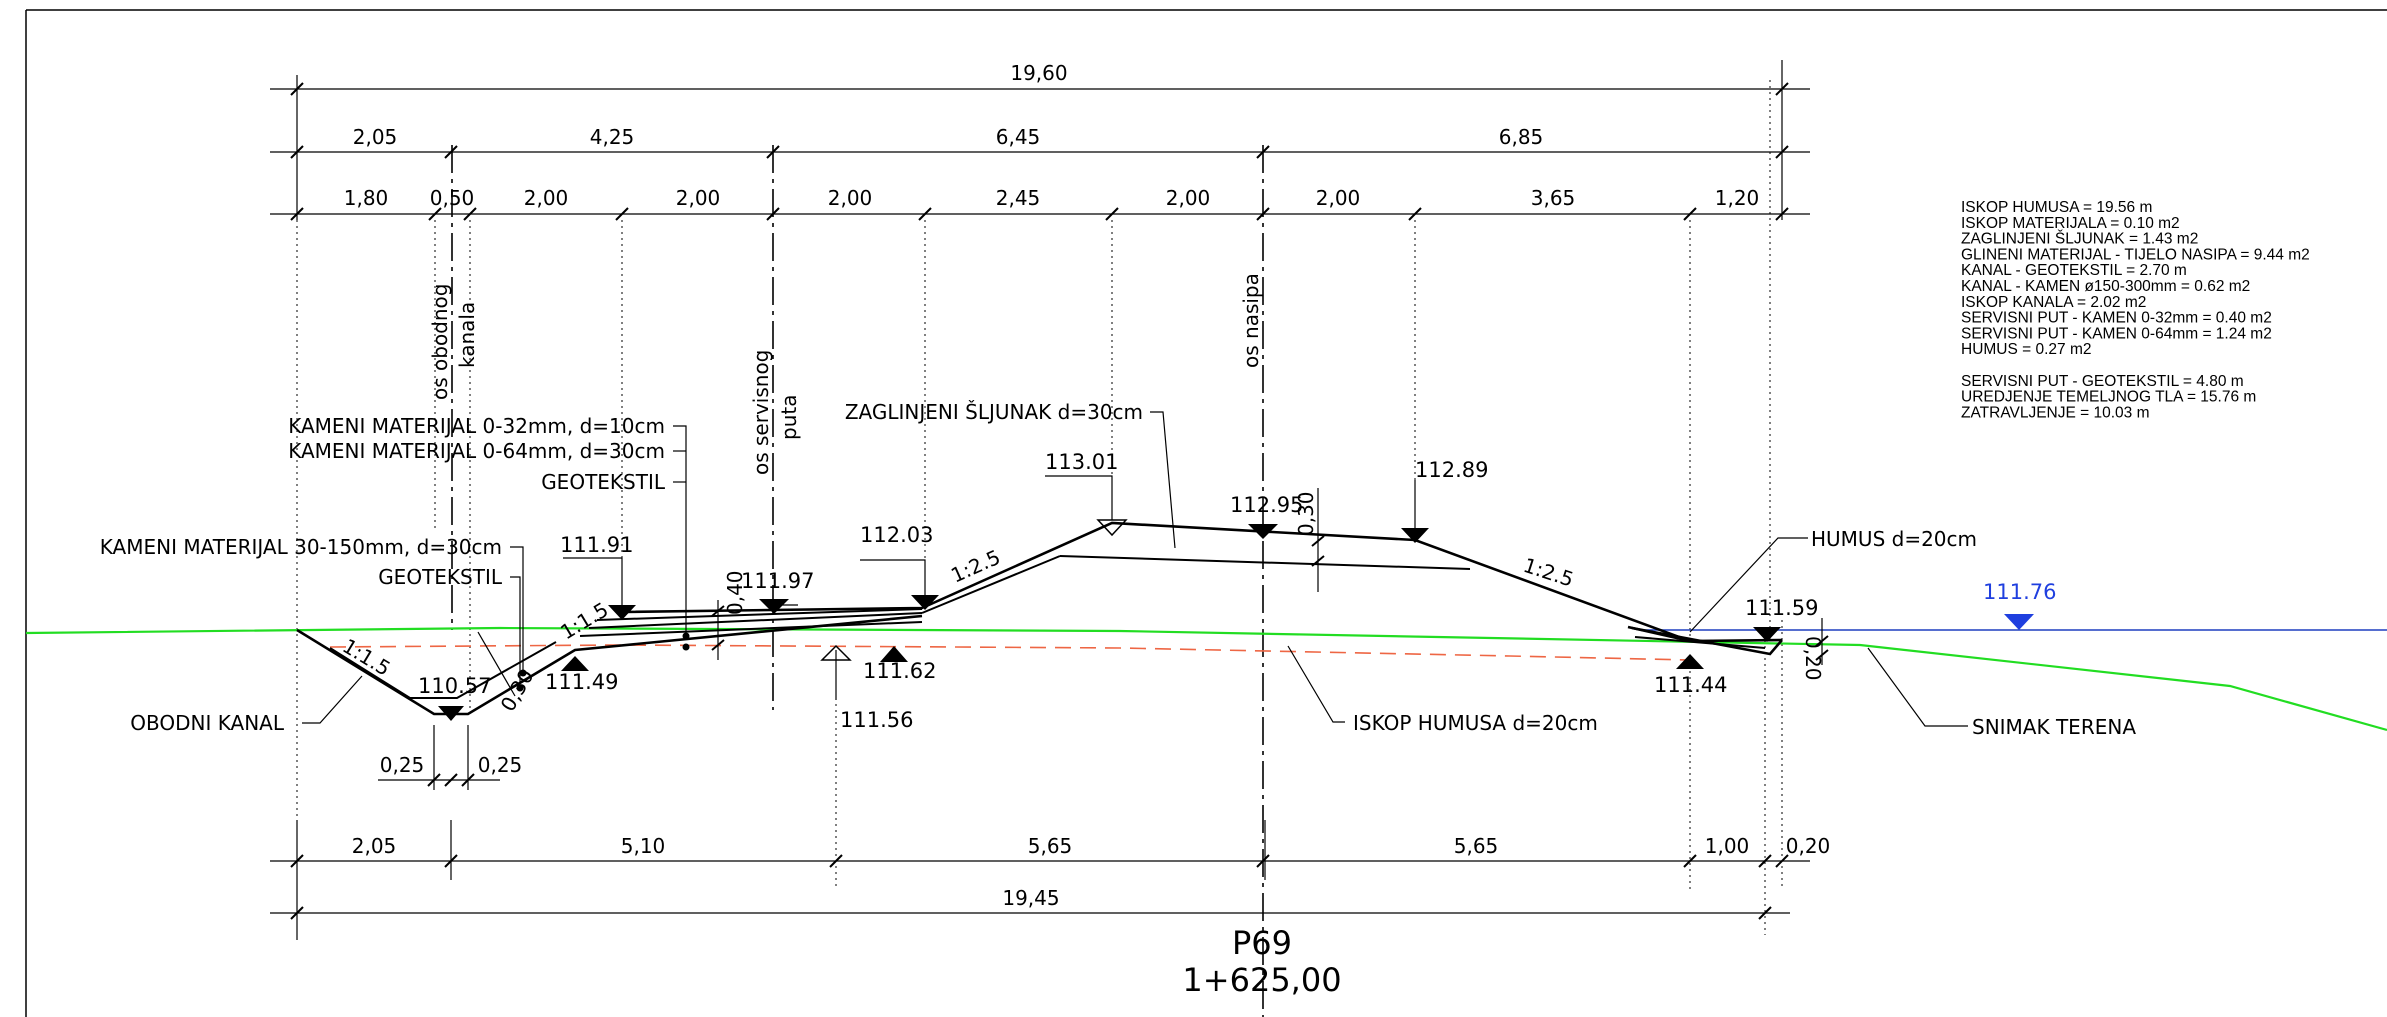 The image size is (2387, 1017). Describe the element at coordinates (476, 451) in the screenshot. I see `label-k0-64: KAMENI MATERIJAL 0-64mm, d=30cm` at that location.